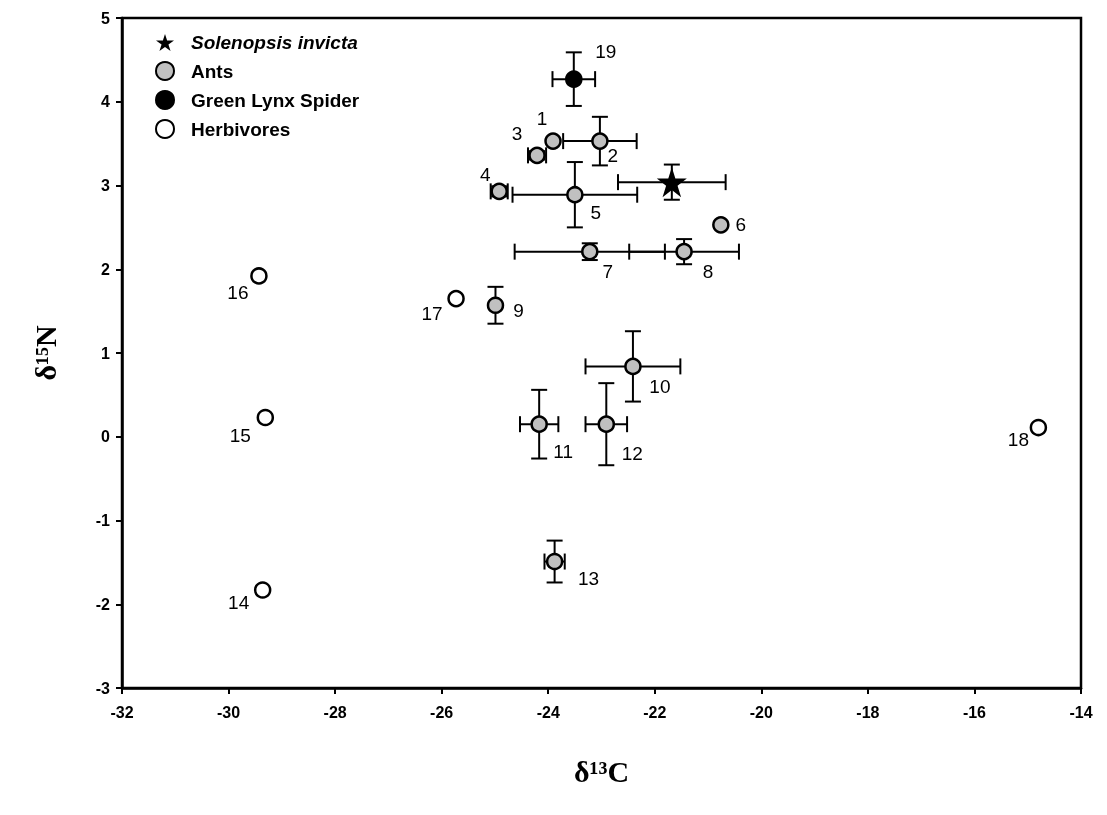 The image size is (1107, 815). Describe the element at coordinates (106, 102) in the screenshot. I see `y-tick-label: 4` at that location.